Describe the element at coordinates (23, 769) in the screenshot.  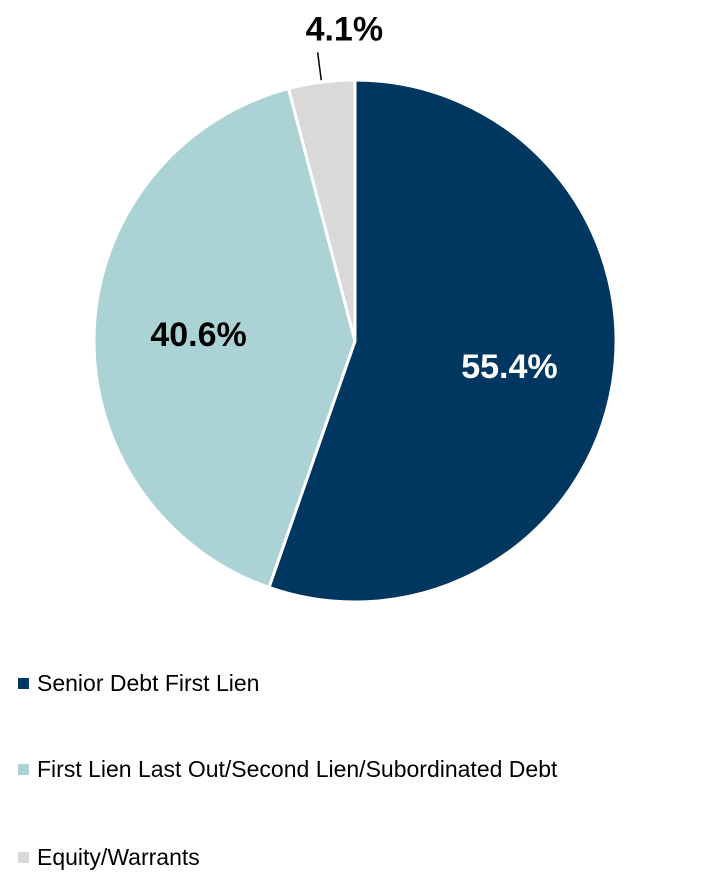
I see `legend-swatch-first-lien-last-out` at that location.